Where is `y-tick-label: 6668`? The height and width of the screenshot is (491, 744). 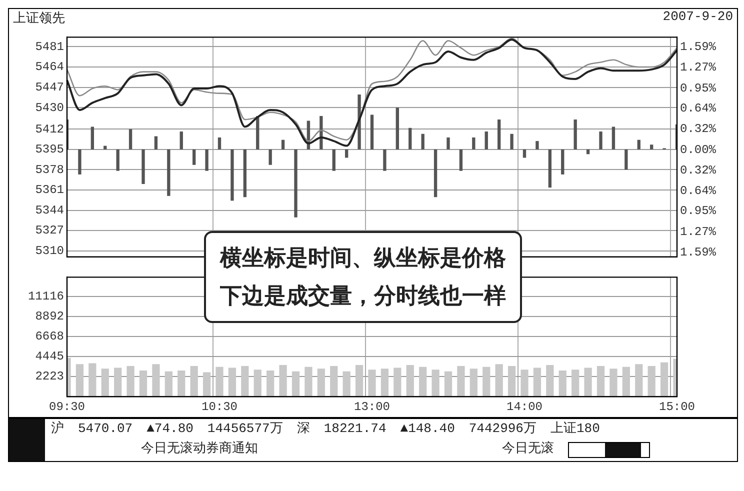 y-tick-label: 6668 is located at coordinates (49, 337).